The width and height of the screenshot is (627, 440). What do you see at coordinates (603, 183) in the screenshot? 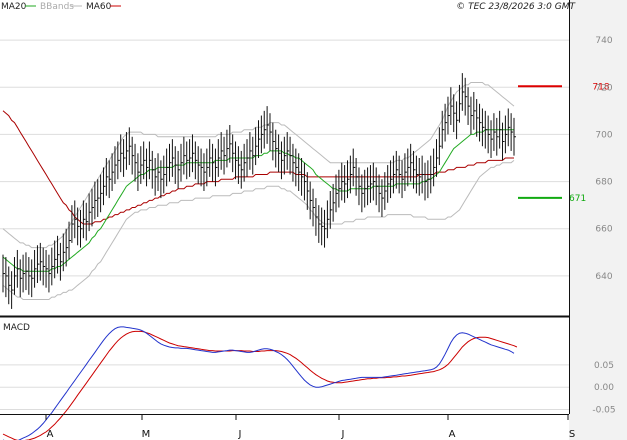
I see `price-tick-label-680: 680` at bounding box center [603, 183].